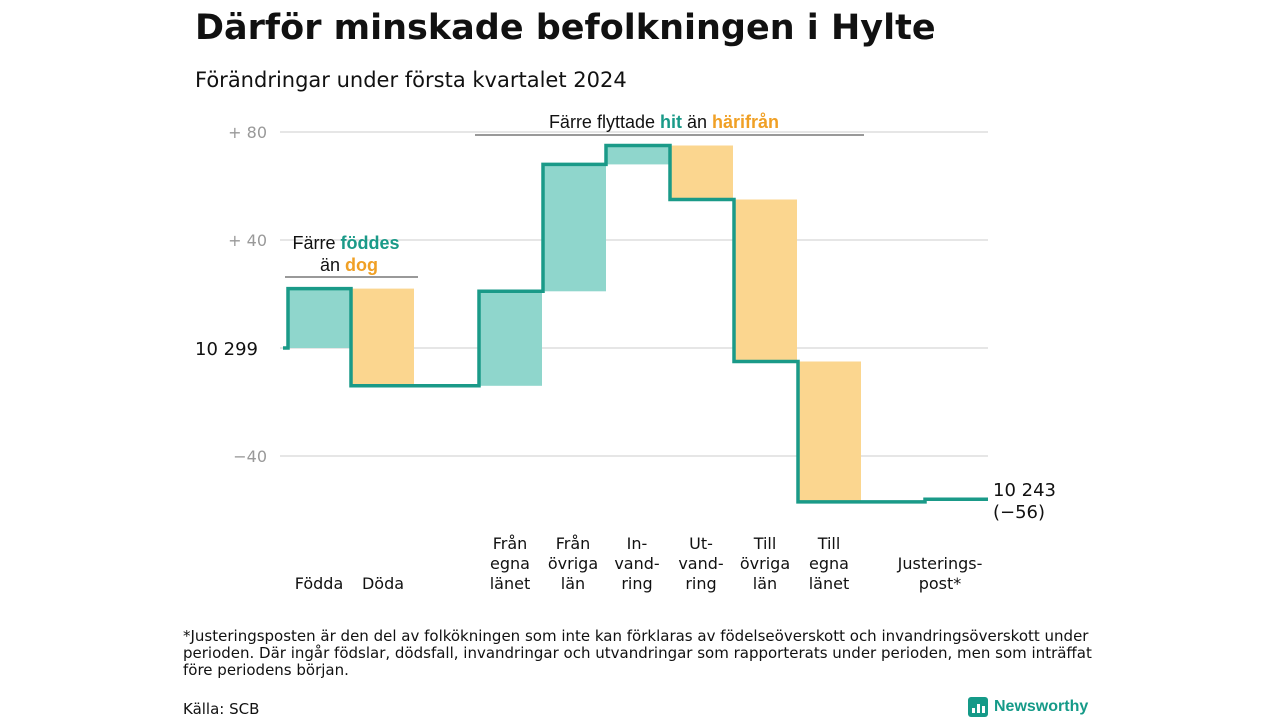 The image size is (1280, 720). What do you see at coordinates (636, 583) in the screenshot?
I see `x-label-invandring: ring` at bounding box center [636, 583].